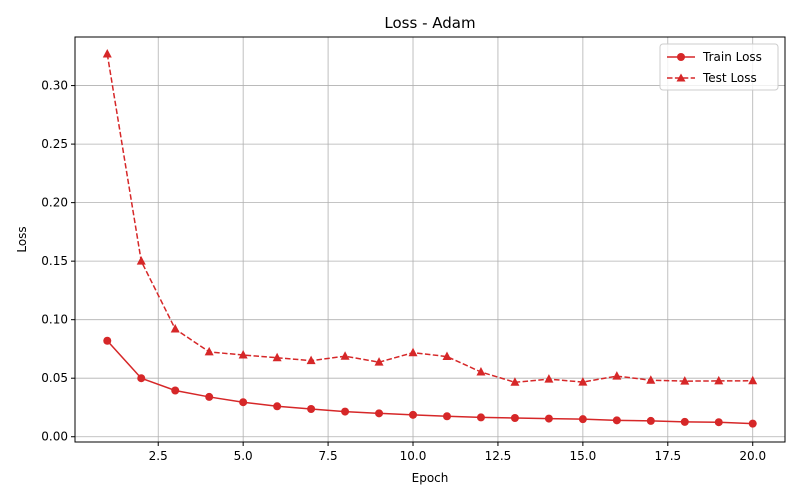  I want to click on y-tick-label: 0.25, so click(54, 144).